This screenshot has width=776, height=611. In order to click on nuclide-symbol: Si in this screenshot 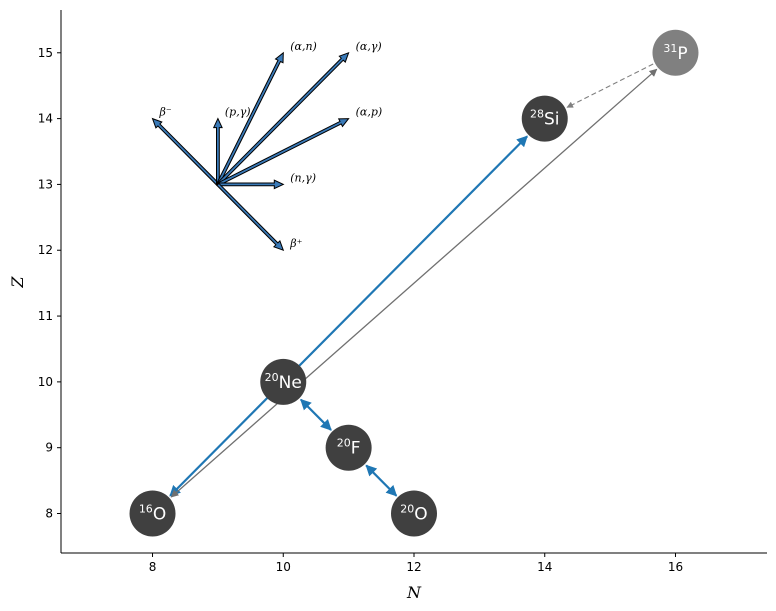, I will do `click(552, 120)`.